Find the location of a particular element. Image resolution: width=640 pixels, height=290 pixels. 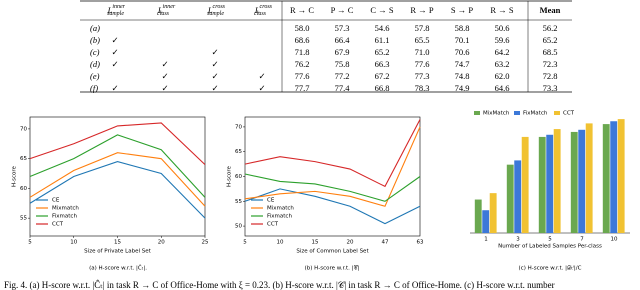

legend-label: Fixmatch is located at coordinates (279, 217).